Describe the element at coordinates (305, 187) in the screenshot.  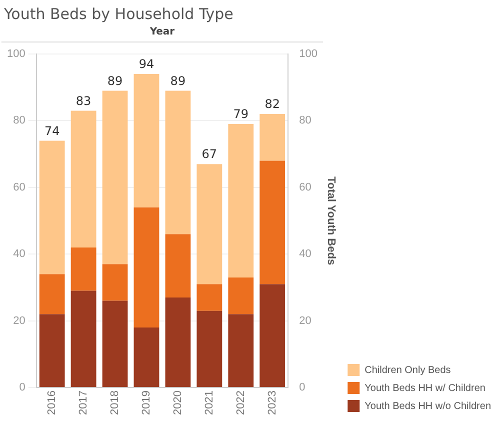
I see `y2-tick-label: 60` at that location.